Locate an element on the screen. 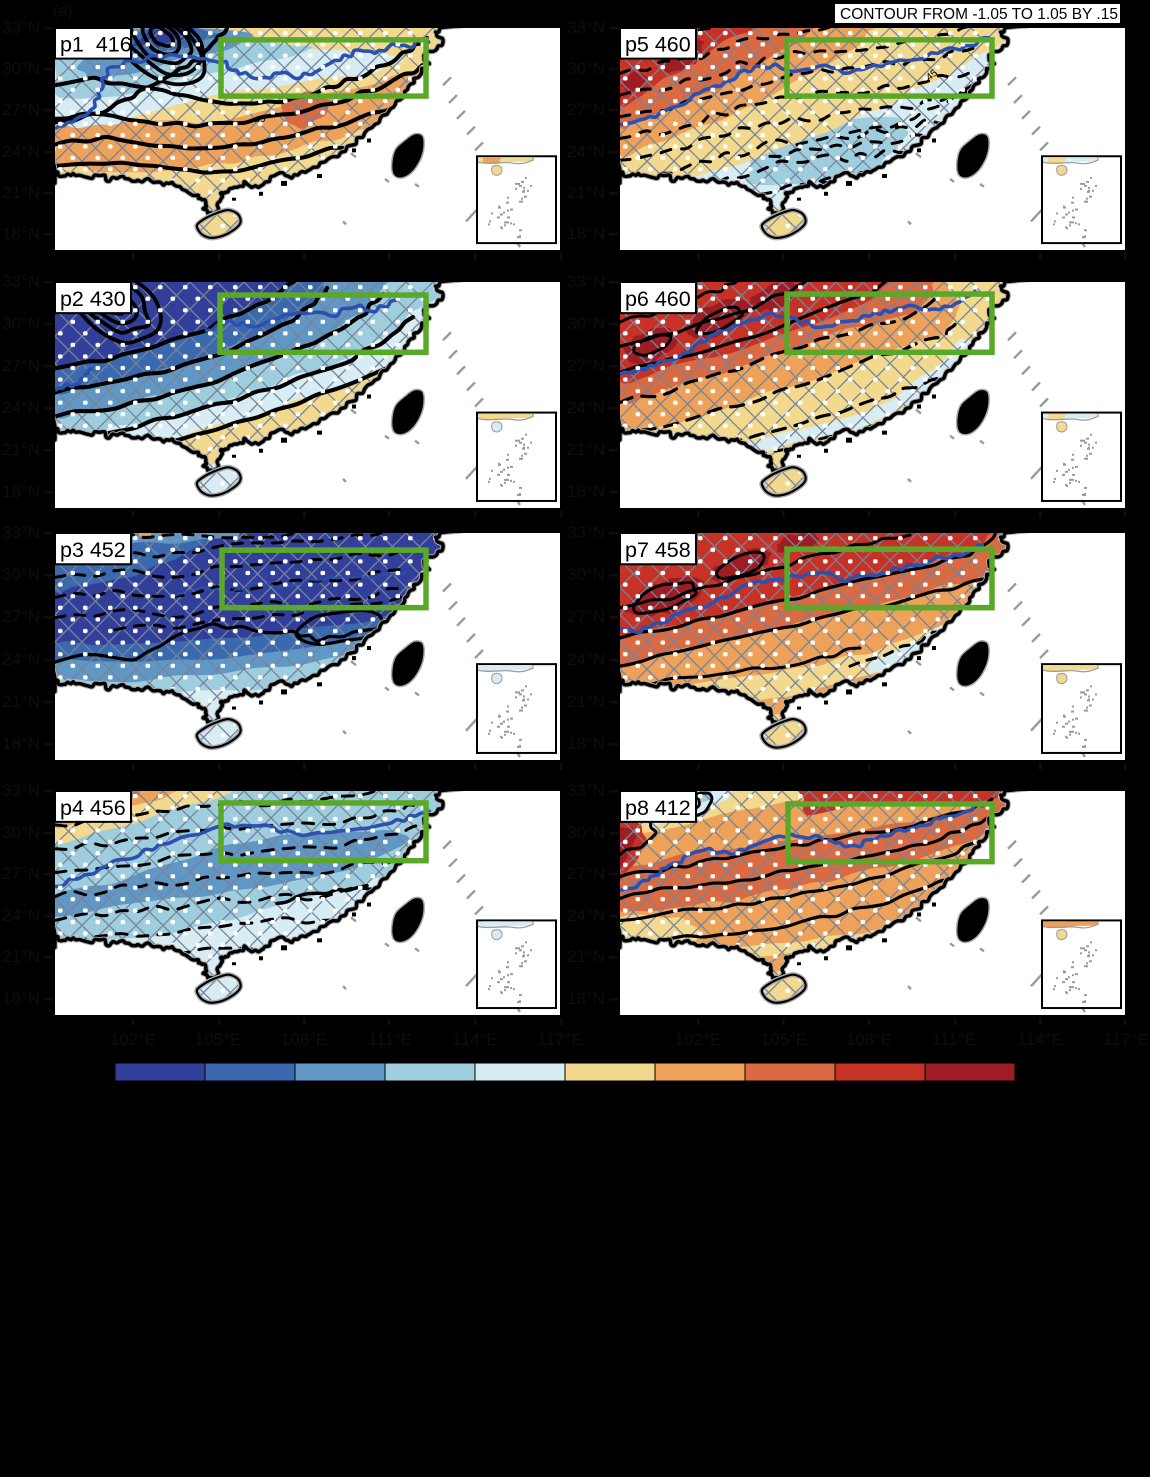  svg-text: p7 458 is located at coordinates (658, 549).